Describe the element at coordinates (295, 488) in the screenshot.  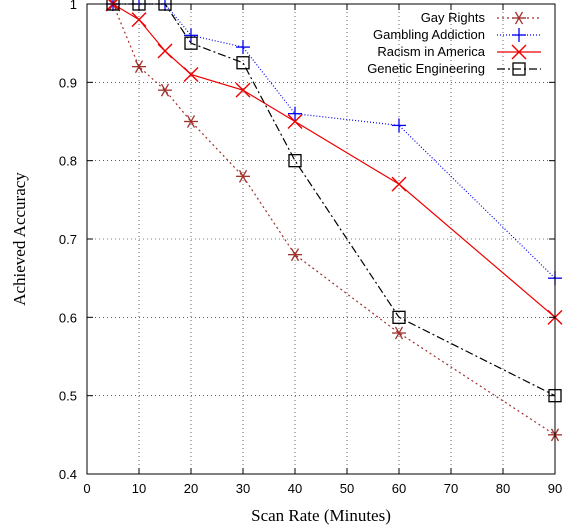
I see `x-tick-label: 40` at that location.